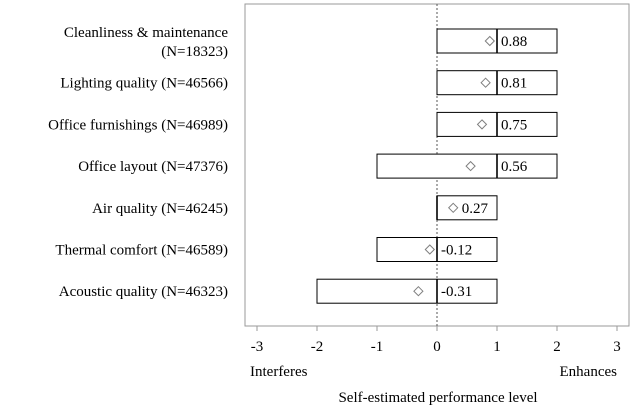 This screenshot has height=411, width=633. I want to click on x-tick-label: 2, so click(557, 347).